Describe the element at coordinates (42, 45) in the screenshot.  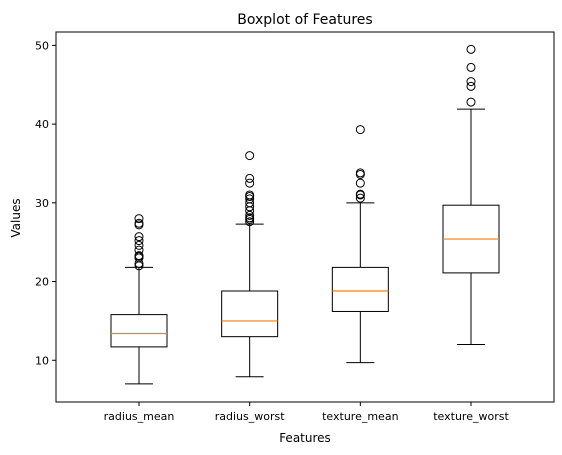
I see `y-tick-label: 50` at that location.